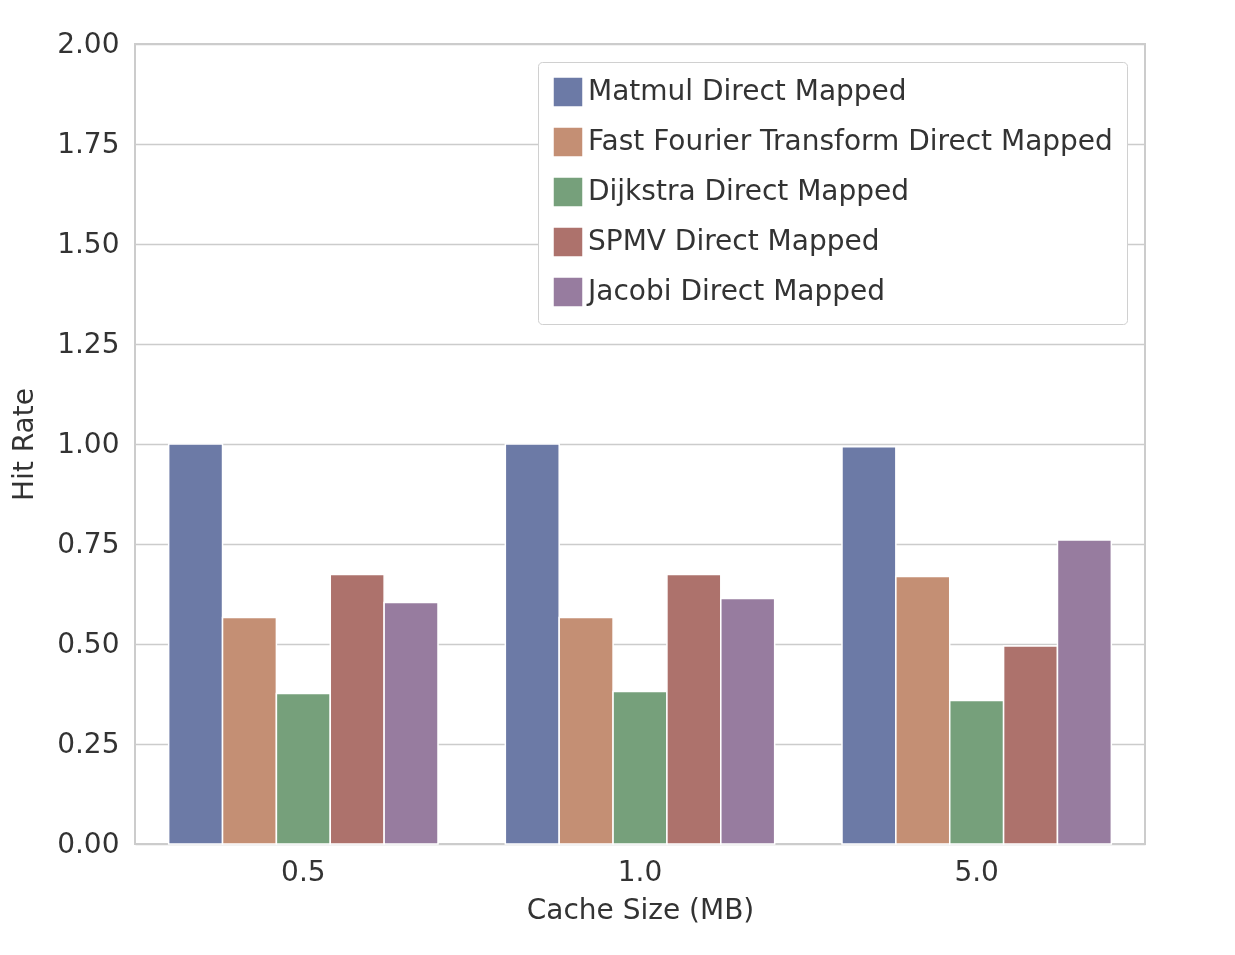  What do you see at coordinates (747, 90) in the screenshot?
I see `legend-label: Matmul Direct Mapped` at bounding box center [747, 90].